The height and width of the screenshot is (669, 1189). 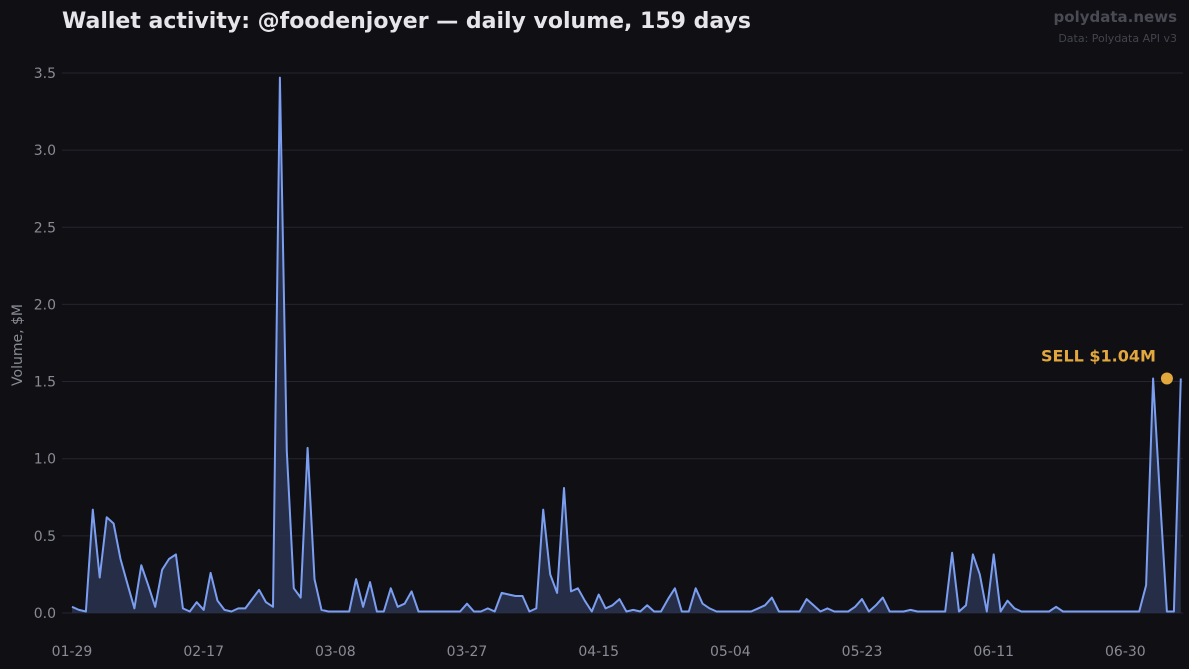 What do you see at coordinates (1166, 378) in the screenshot?
I see `sell-marker-dot` at bounding box center [1166, 378].